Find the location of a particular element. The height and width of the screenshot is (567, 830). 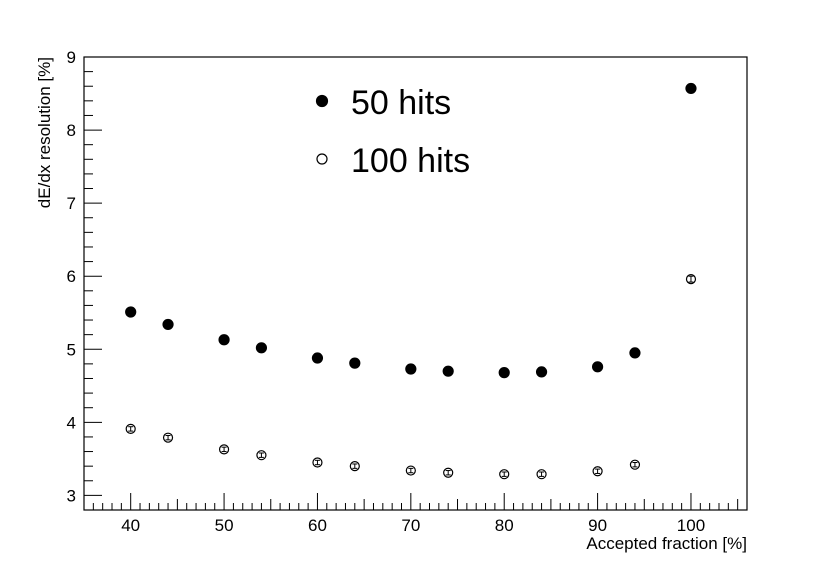

y-tick-label: 7 is located at coordinates (71, 203).